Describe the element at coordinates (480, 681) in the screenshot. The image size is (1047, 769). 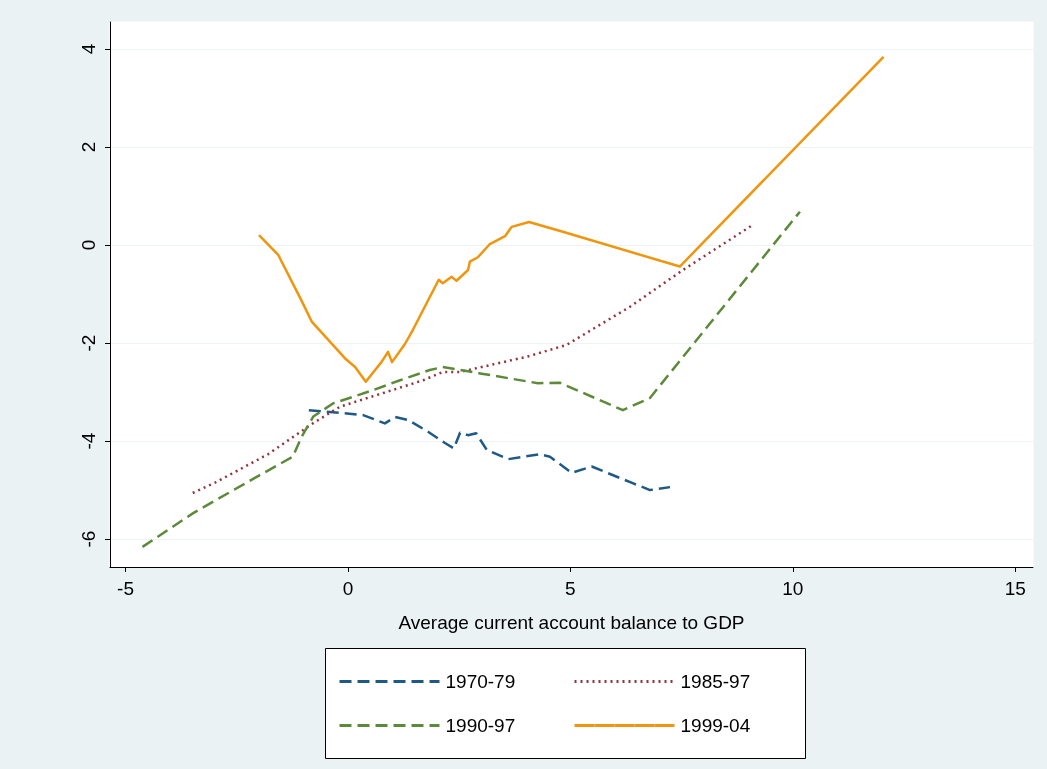
I see `legend-label: 1970-79` at that location.